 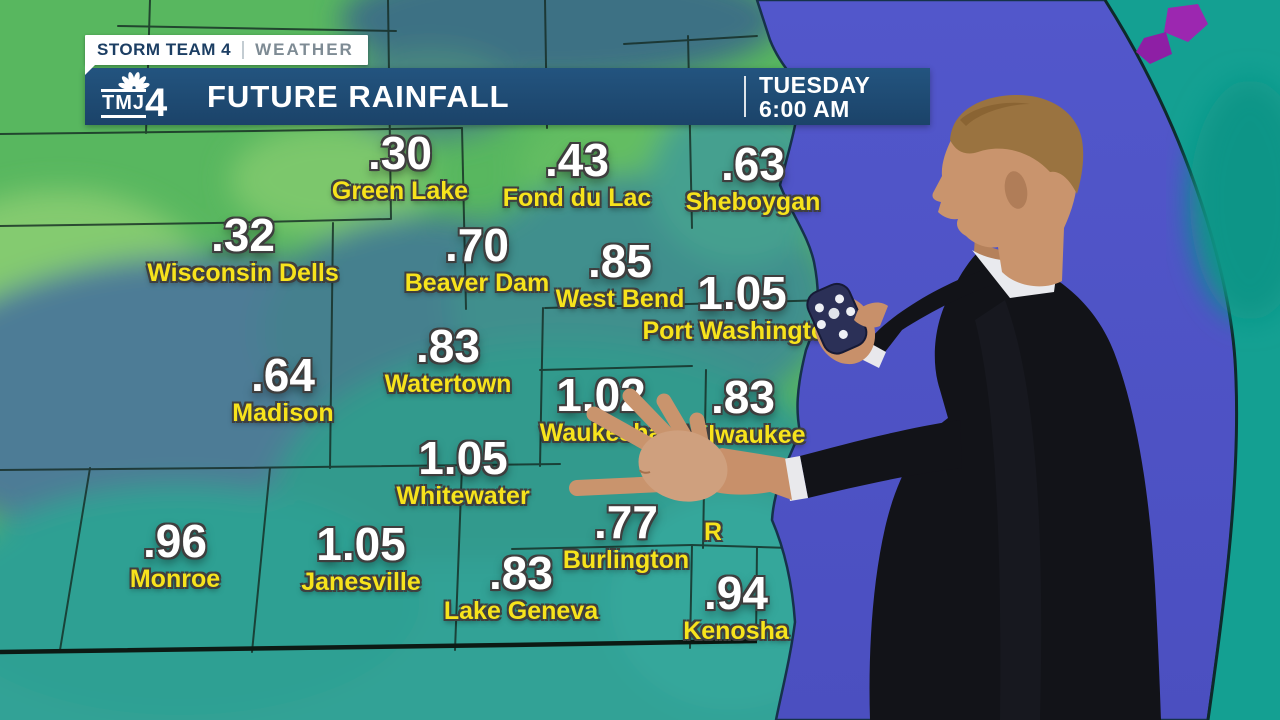 I want to click on state-line, so click(x=379, y=646).